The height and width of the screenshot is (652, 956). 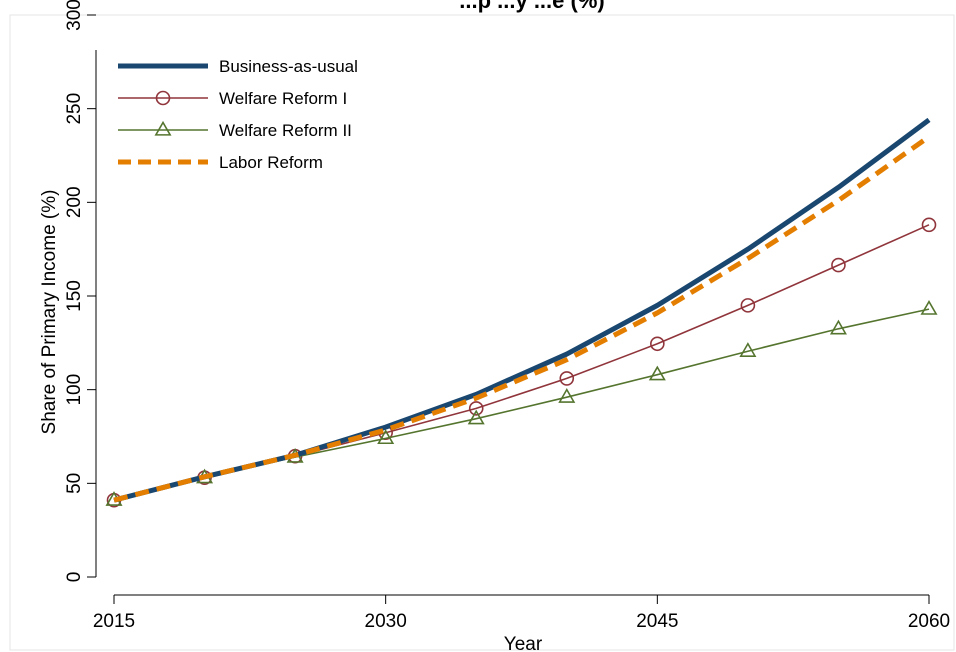 I want to click on y-tick-label: 300, so click(x=74, y=15).